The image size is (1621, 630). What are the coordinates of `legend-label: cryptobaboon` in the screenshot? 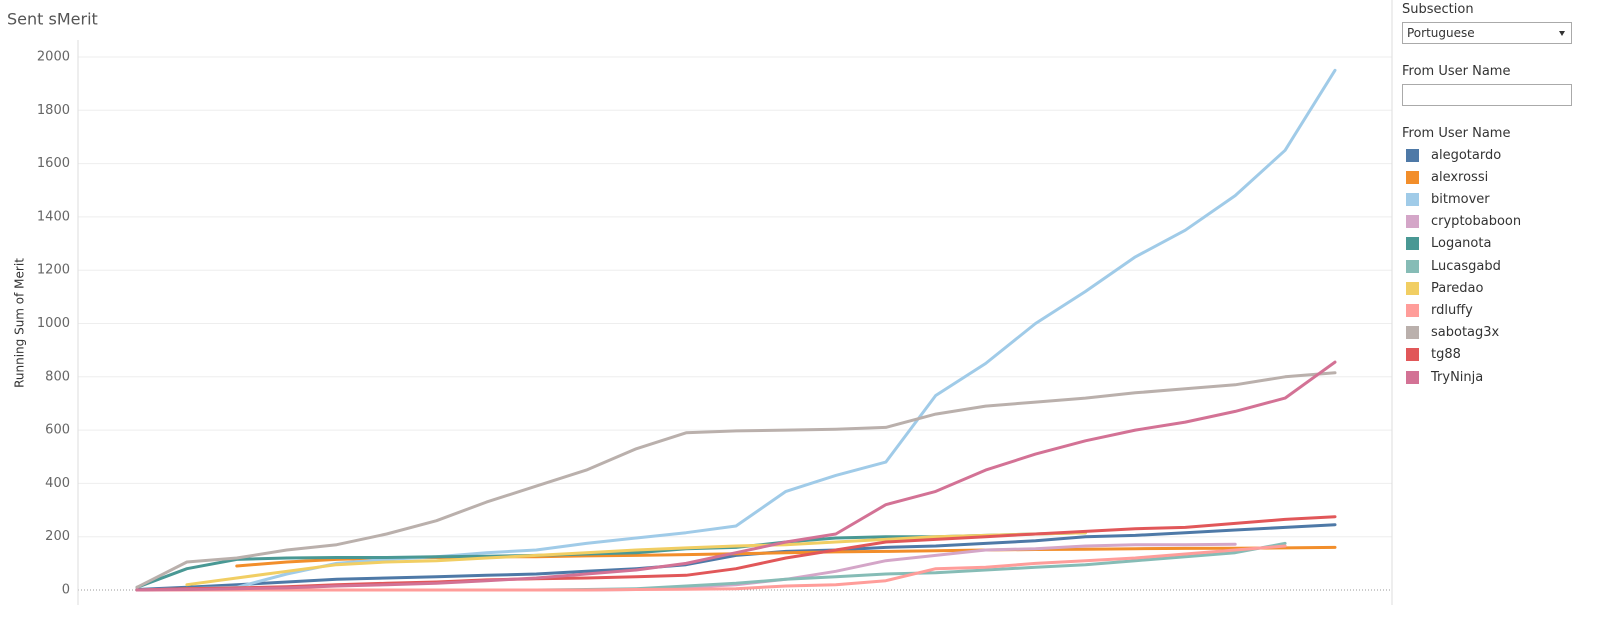 It's located at (1476, 222).